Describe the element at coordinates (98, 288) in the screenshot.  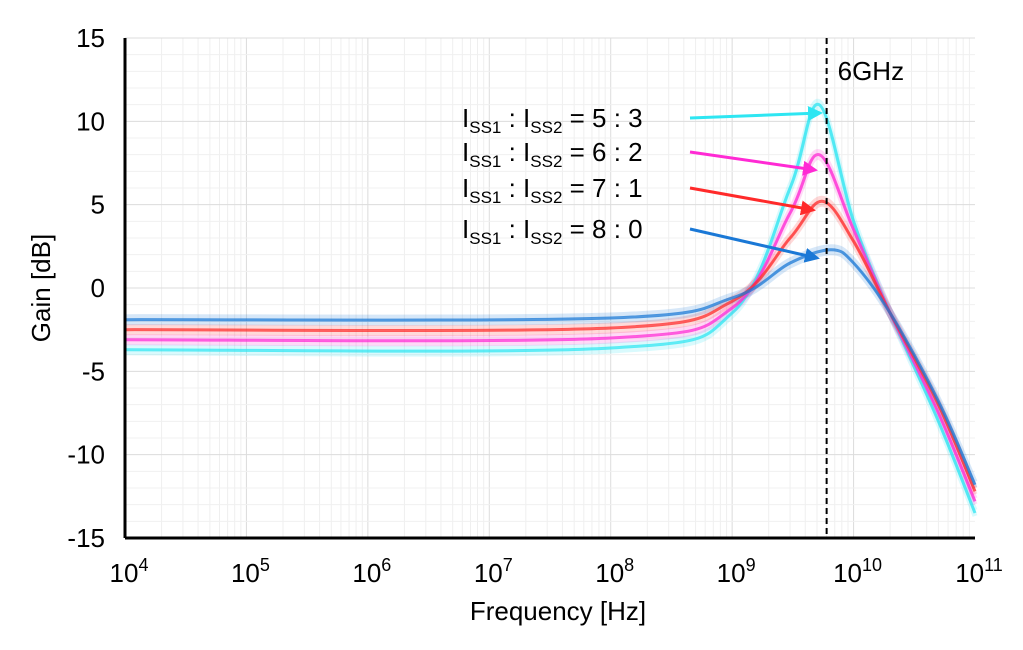
I see `y-tick-label: 0` at that location.